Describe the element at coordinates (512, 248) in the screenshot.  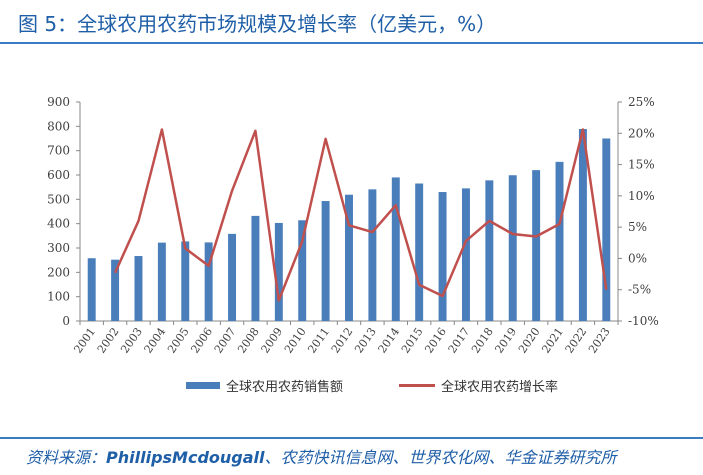
I see `bar-2019` at that location.